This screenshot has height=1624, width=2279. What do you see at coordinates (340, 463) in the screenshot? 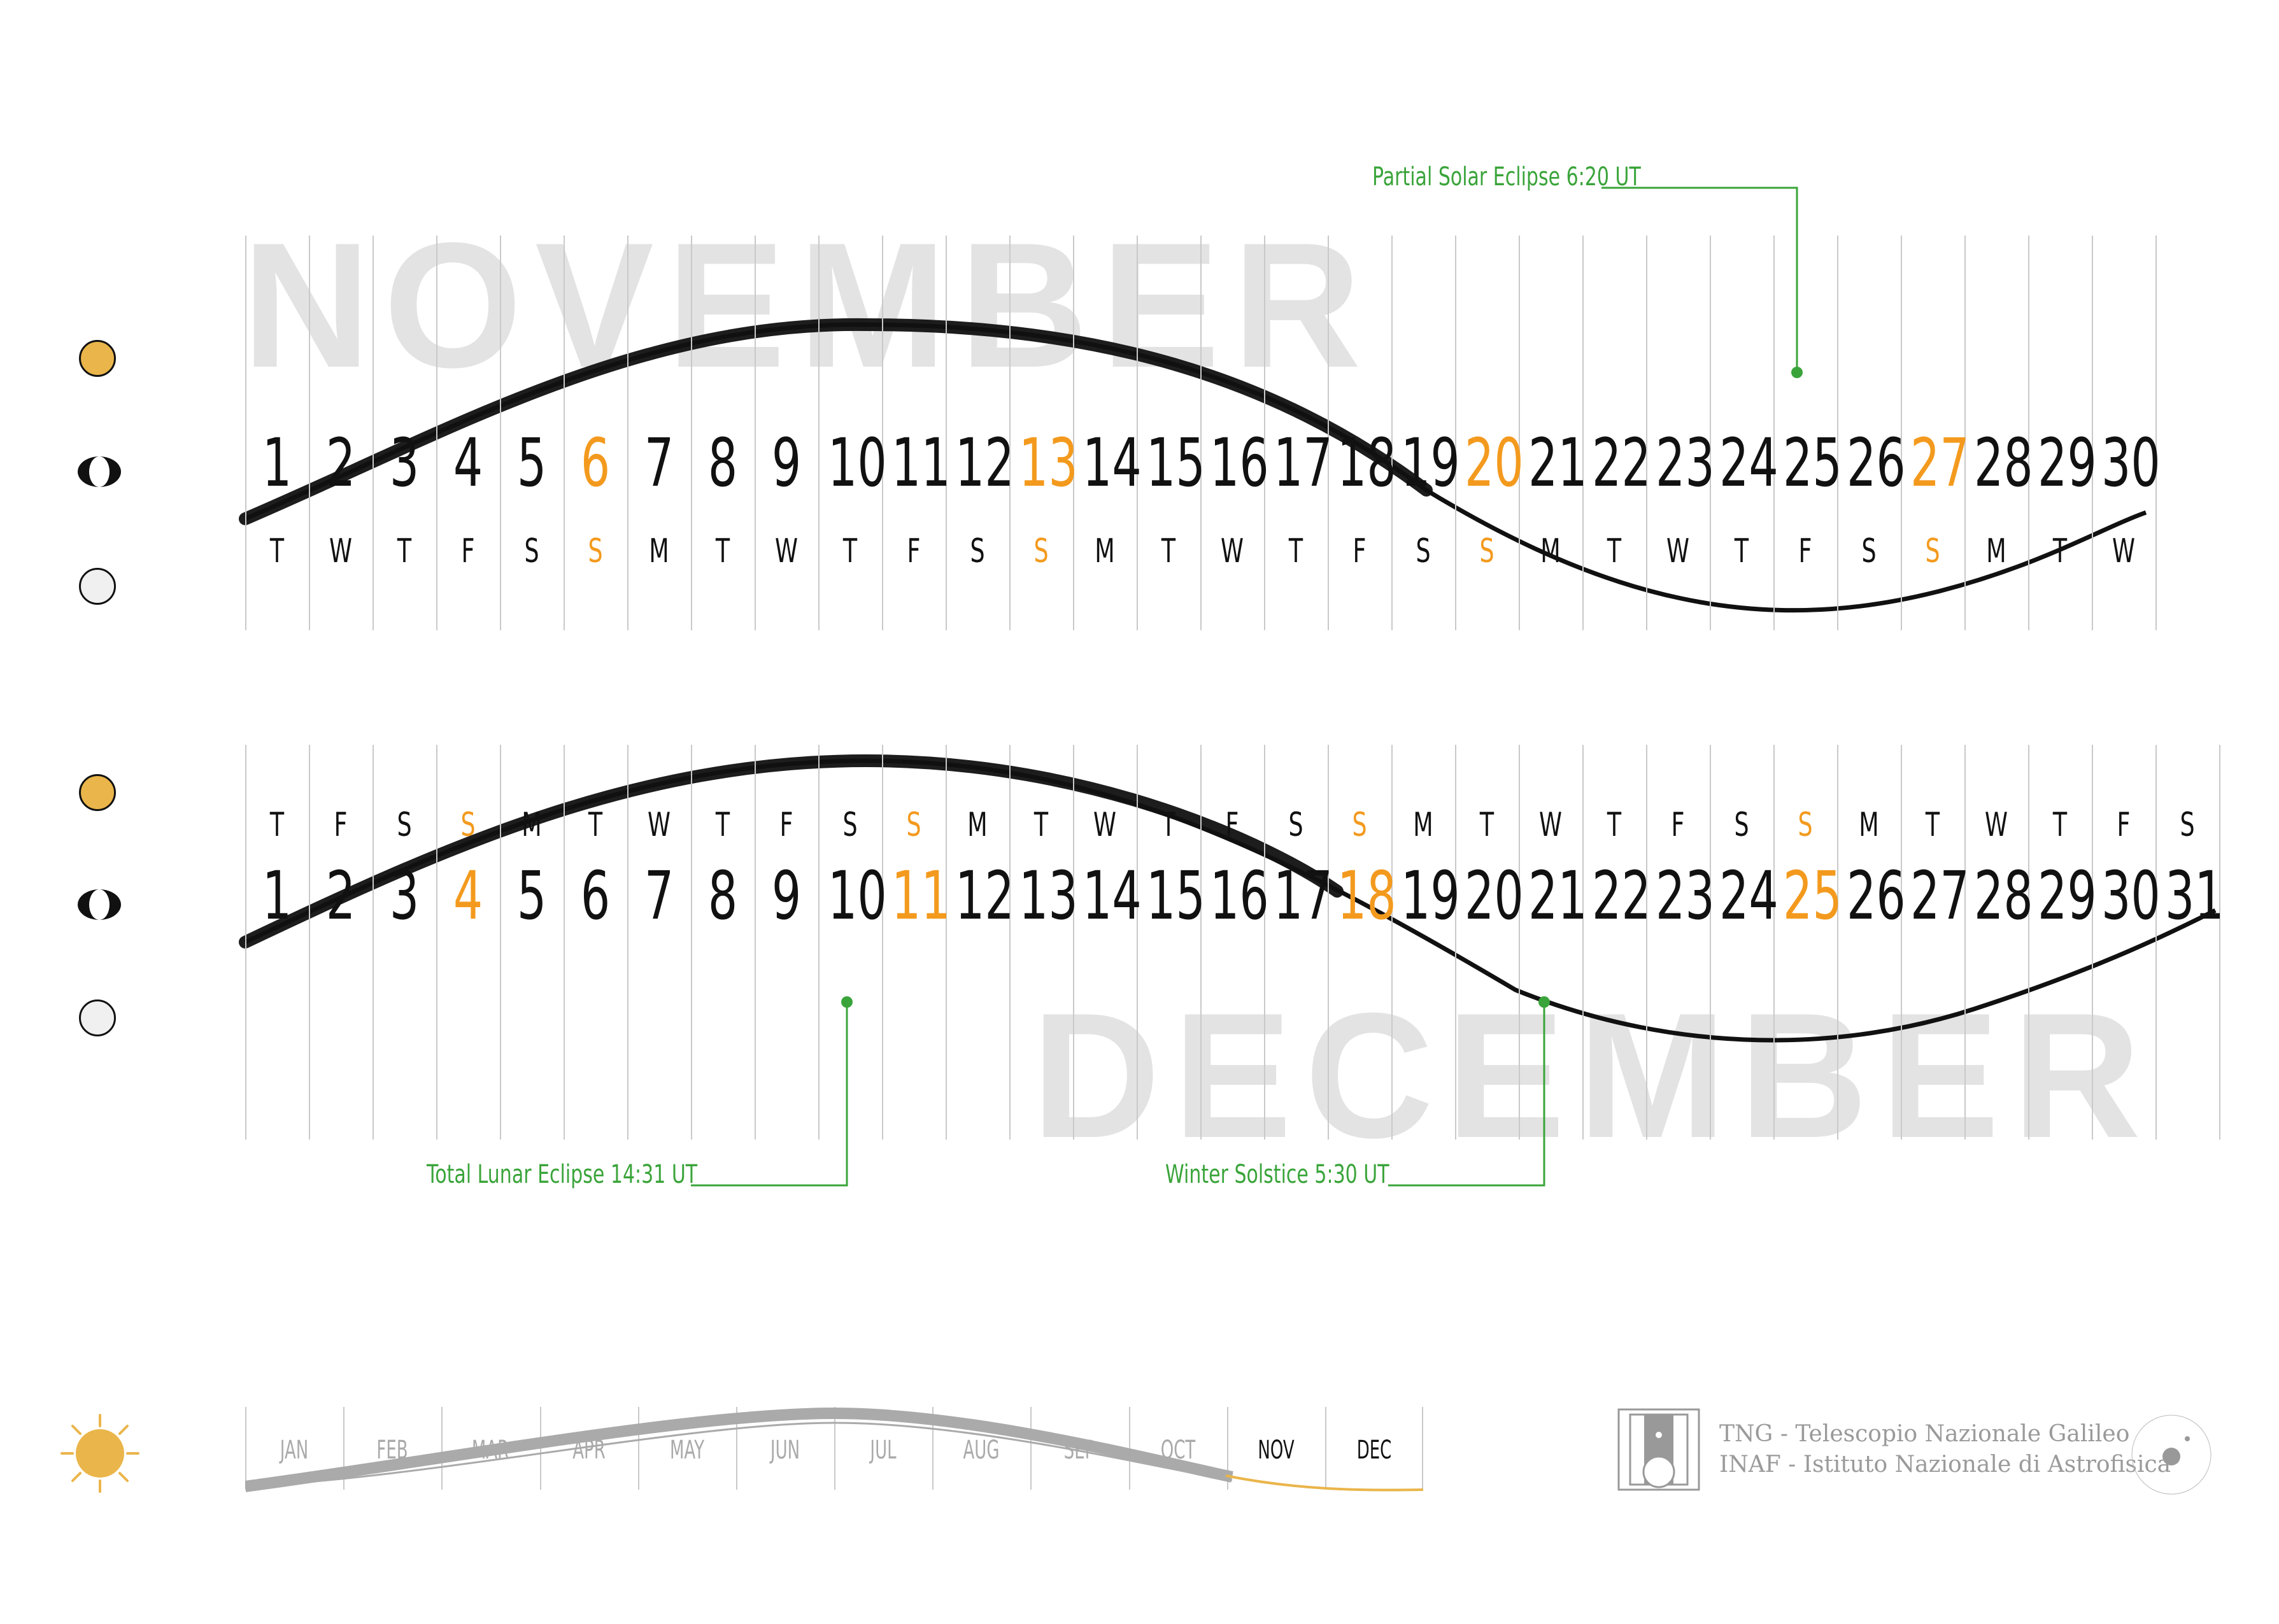
I see `day-number: 2` at bounding box center [340, 463].